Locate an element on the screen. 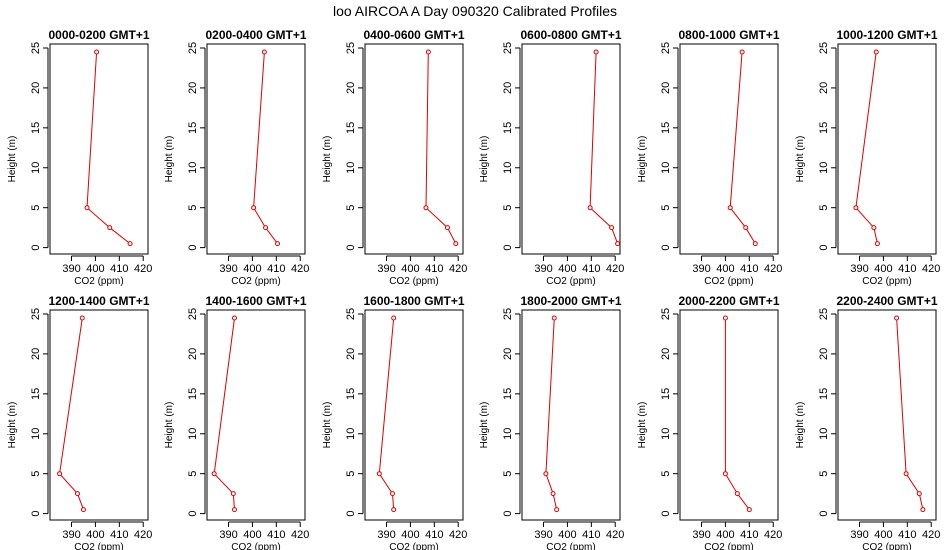  panel-title: 1800-2000 GMT+1 is located at coordinates (570, 301).